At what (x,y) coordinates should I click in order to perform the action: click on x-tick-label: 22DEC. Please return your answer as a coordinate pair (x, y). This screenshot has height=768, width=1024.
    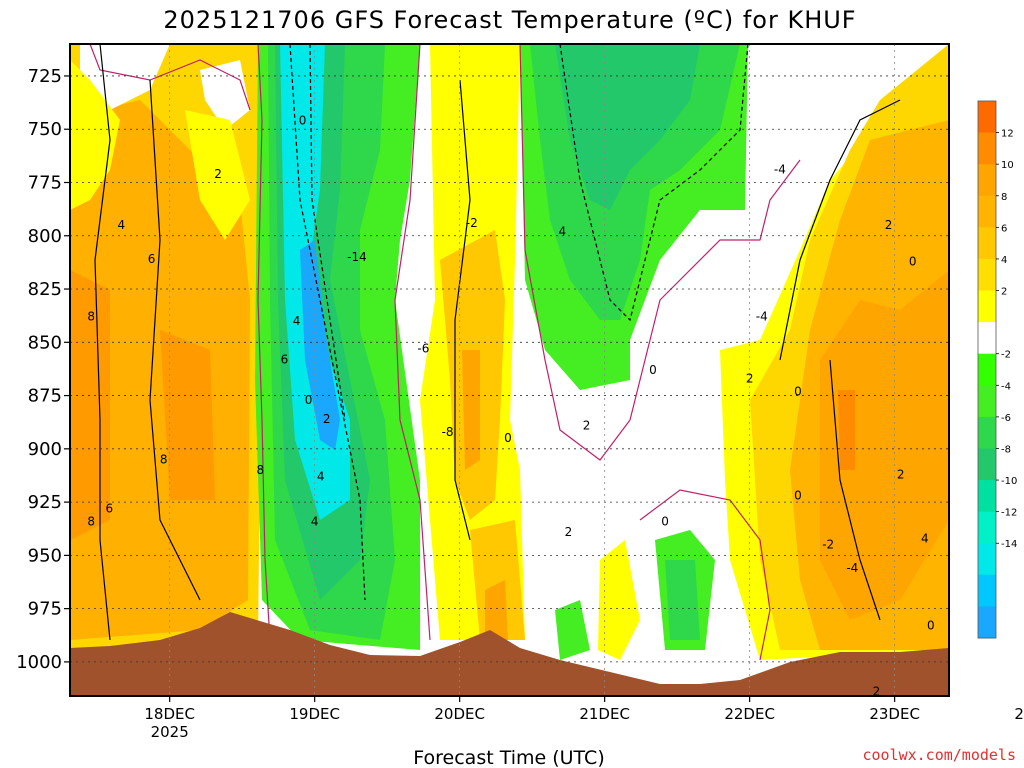
    Looking at the image, I should click on (749, 714).